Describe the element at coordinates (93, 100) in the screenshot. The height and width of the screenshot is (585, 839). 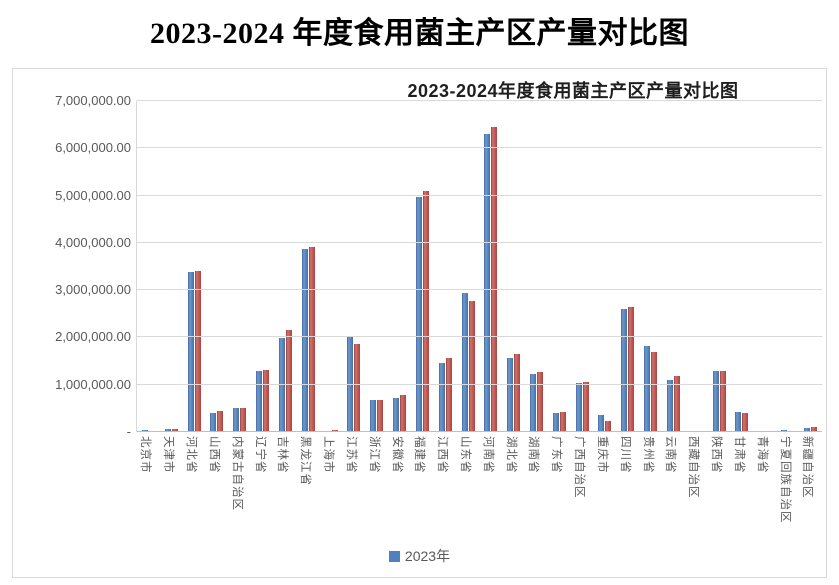
I see `y-tick-label: 7,000,000.00` at that location.